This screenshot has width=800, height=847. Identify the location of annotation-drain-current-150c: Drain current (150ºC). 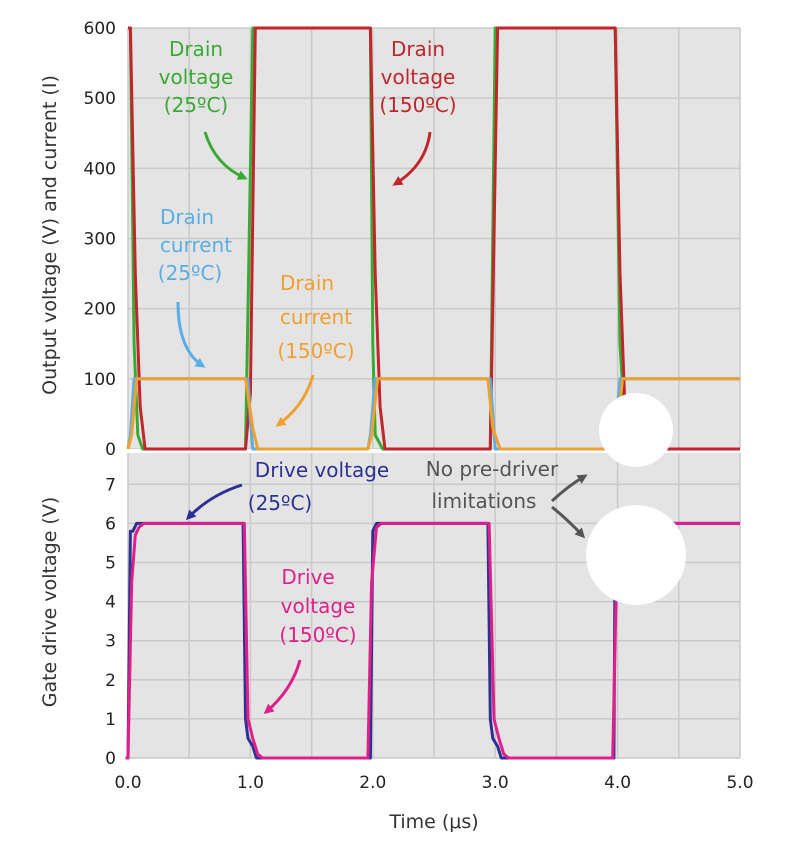
(315, 317).